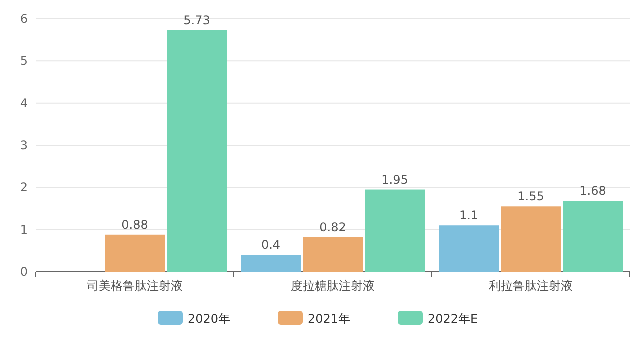  I want to click on y-tick-label: 1, so click(24, 229).